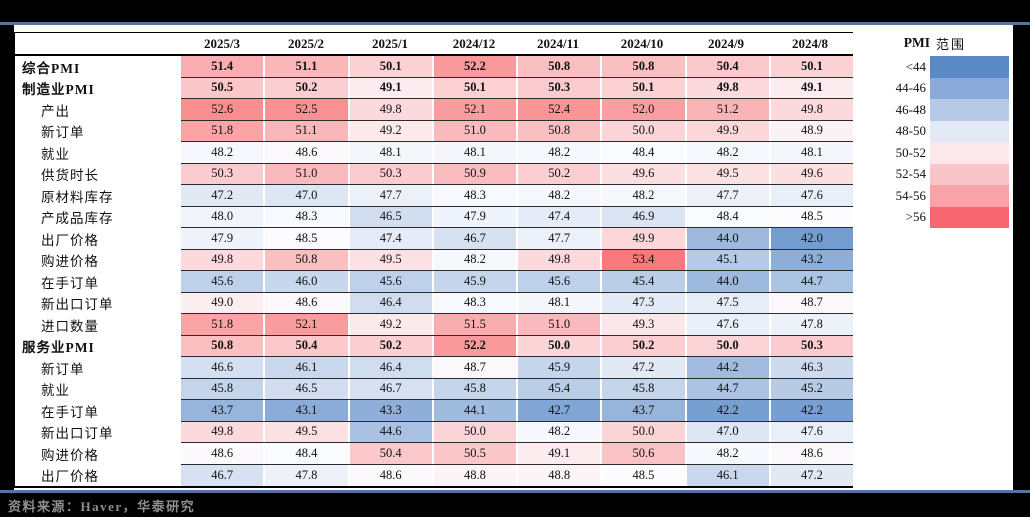  I want to click on heatmap-cell: 47.4, so click(391, 238).